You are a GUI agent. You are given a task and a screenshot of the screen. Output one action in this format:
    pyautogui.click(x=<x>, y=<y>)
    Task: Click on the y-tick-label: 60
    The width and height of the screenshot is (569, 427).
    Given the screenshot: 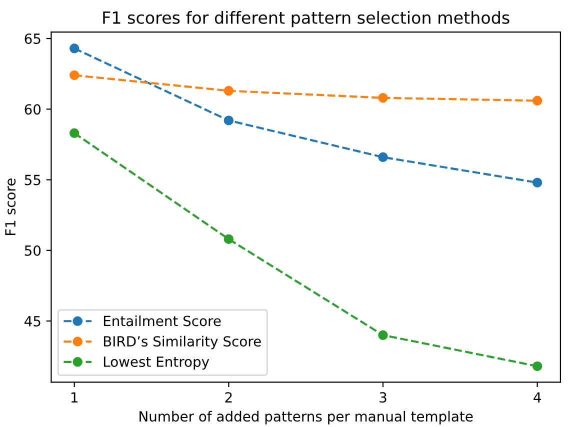 What is the action you would take?
    pyautogui.click(x=32, y=109)
    